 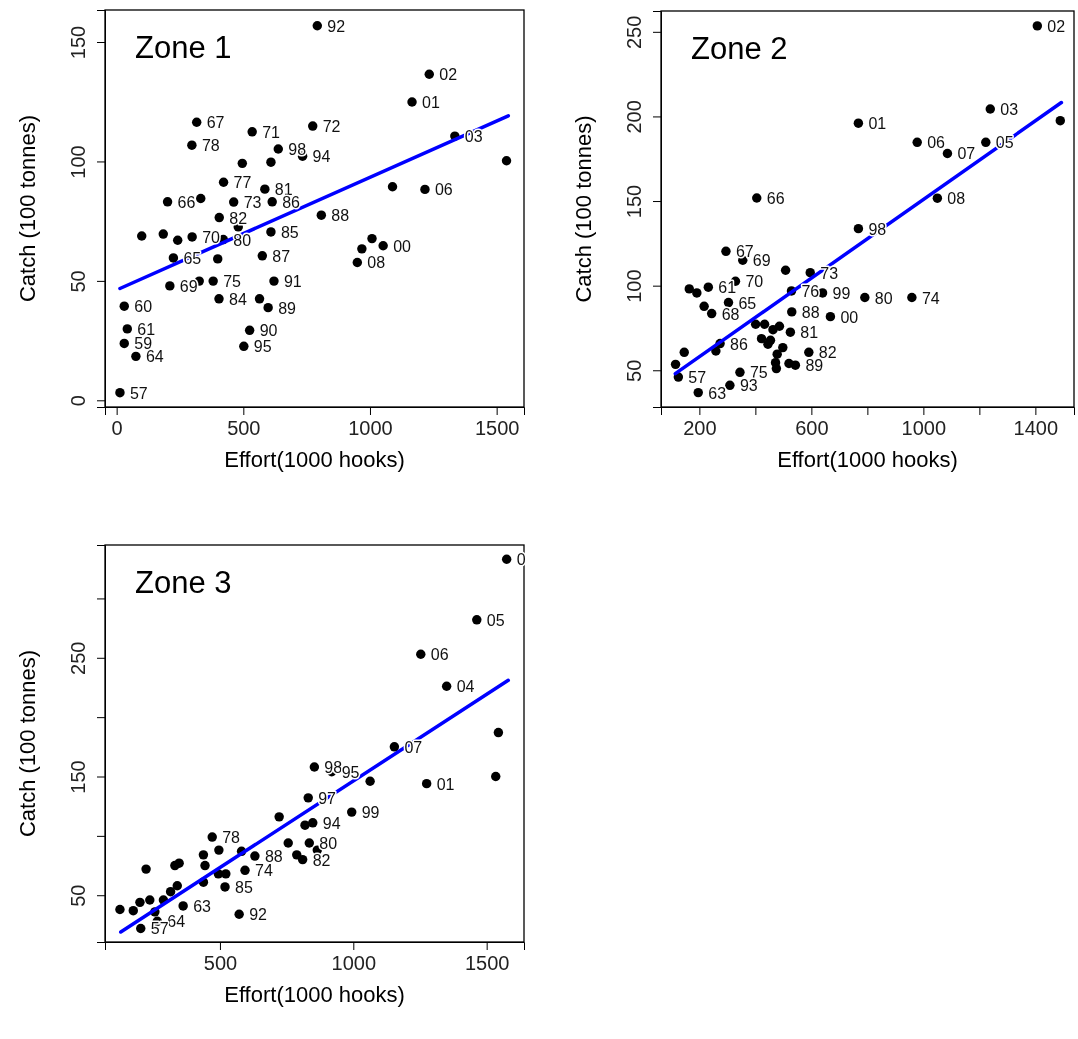 What do you see at coordinates (271, 132) in the screenshot?
I see `annotation: 71` at bounding box center [271, 132].